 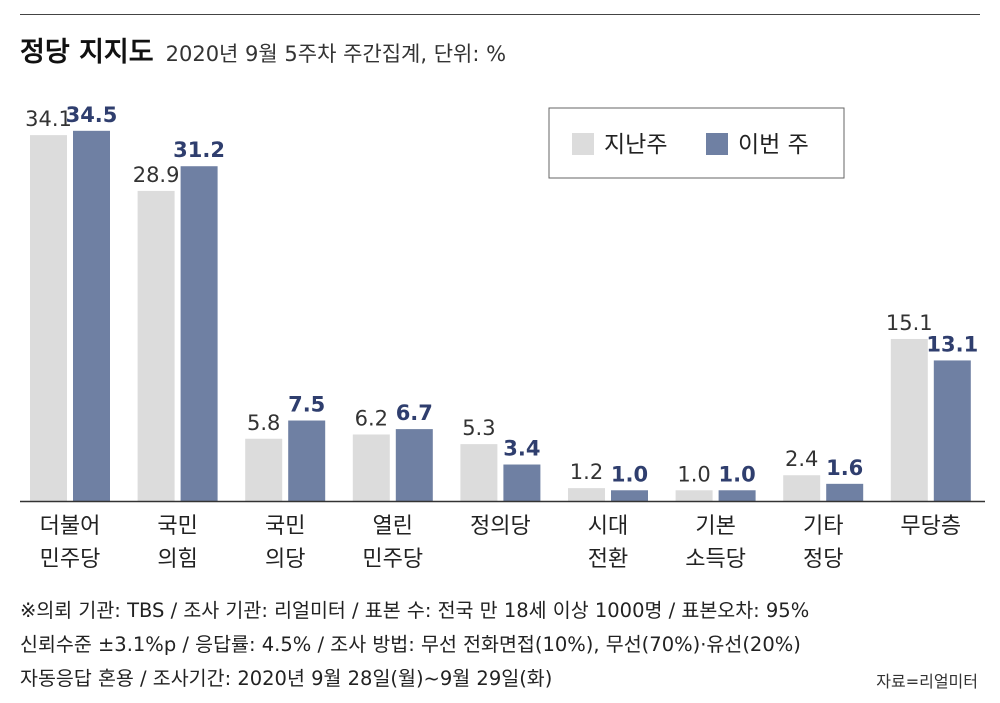 I want to click on data-label-this-week: 31.2, so click(x=199, y=150).